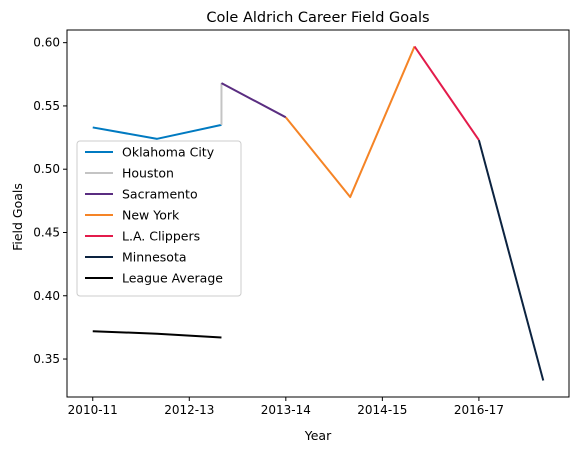 The image size is (579, 457). Describe the element at coordinates (161, 236) in the screenshot. I see `legend-label: L.A. Clippers` at that location.